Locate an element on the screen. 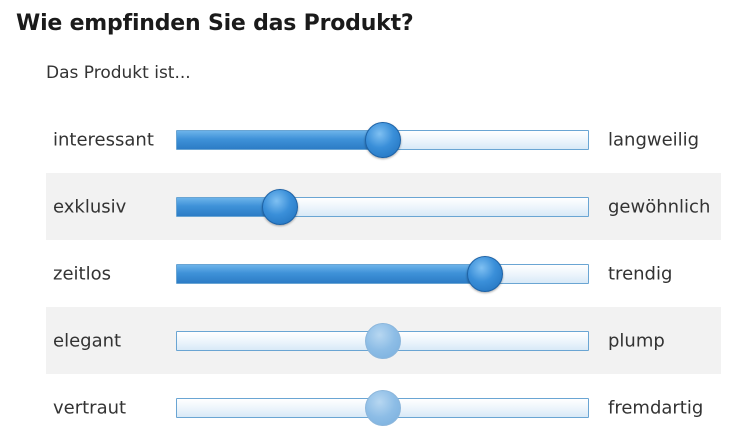 The height and width of the screenshot is (442, 746). slider-row-interessant-langweilig: interessant langweilig is located at coordinates (383, 139).